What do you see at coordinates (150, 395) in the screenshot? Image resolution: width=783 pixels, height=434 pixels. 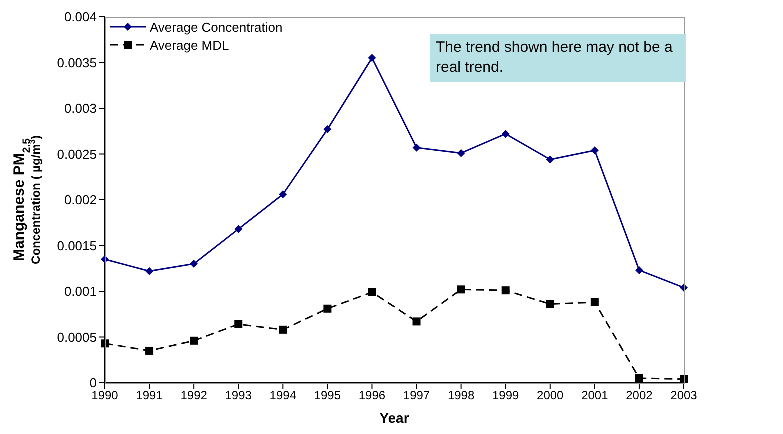 I see `x-tick-label: 1991` at bounding box center [150, 395].